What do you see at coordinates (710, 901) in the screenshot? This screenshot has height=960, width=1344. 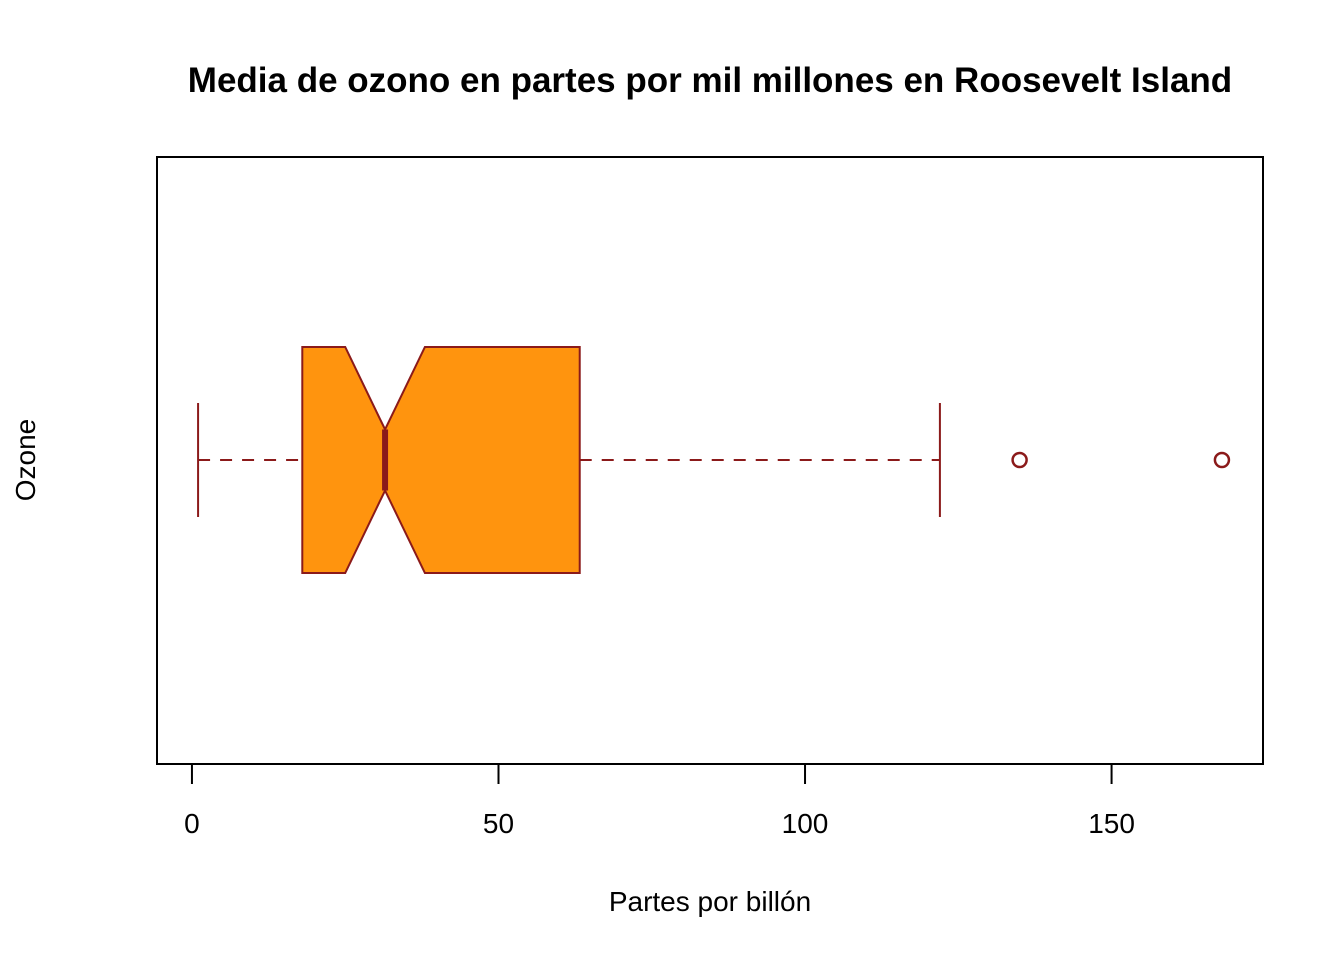 I see `x-axis-label: Partes por billón` at bounding box center [710, 901].